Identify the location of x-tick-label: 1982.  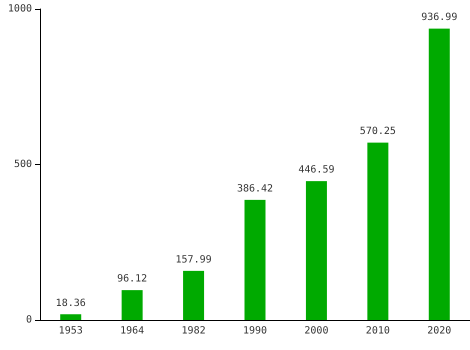
(194, 331).